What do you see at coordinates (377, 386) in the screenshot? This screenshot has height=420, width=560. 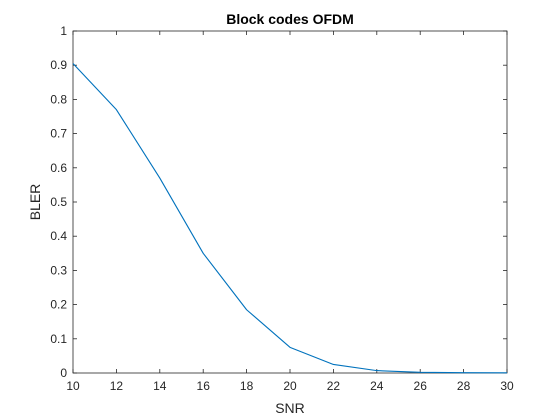 I see `x-tick-label: 24` at bounding box center [377, 386].